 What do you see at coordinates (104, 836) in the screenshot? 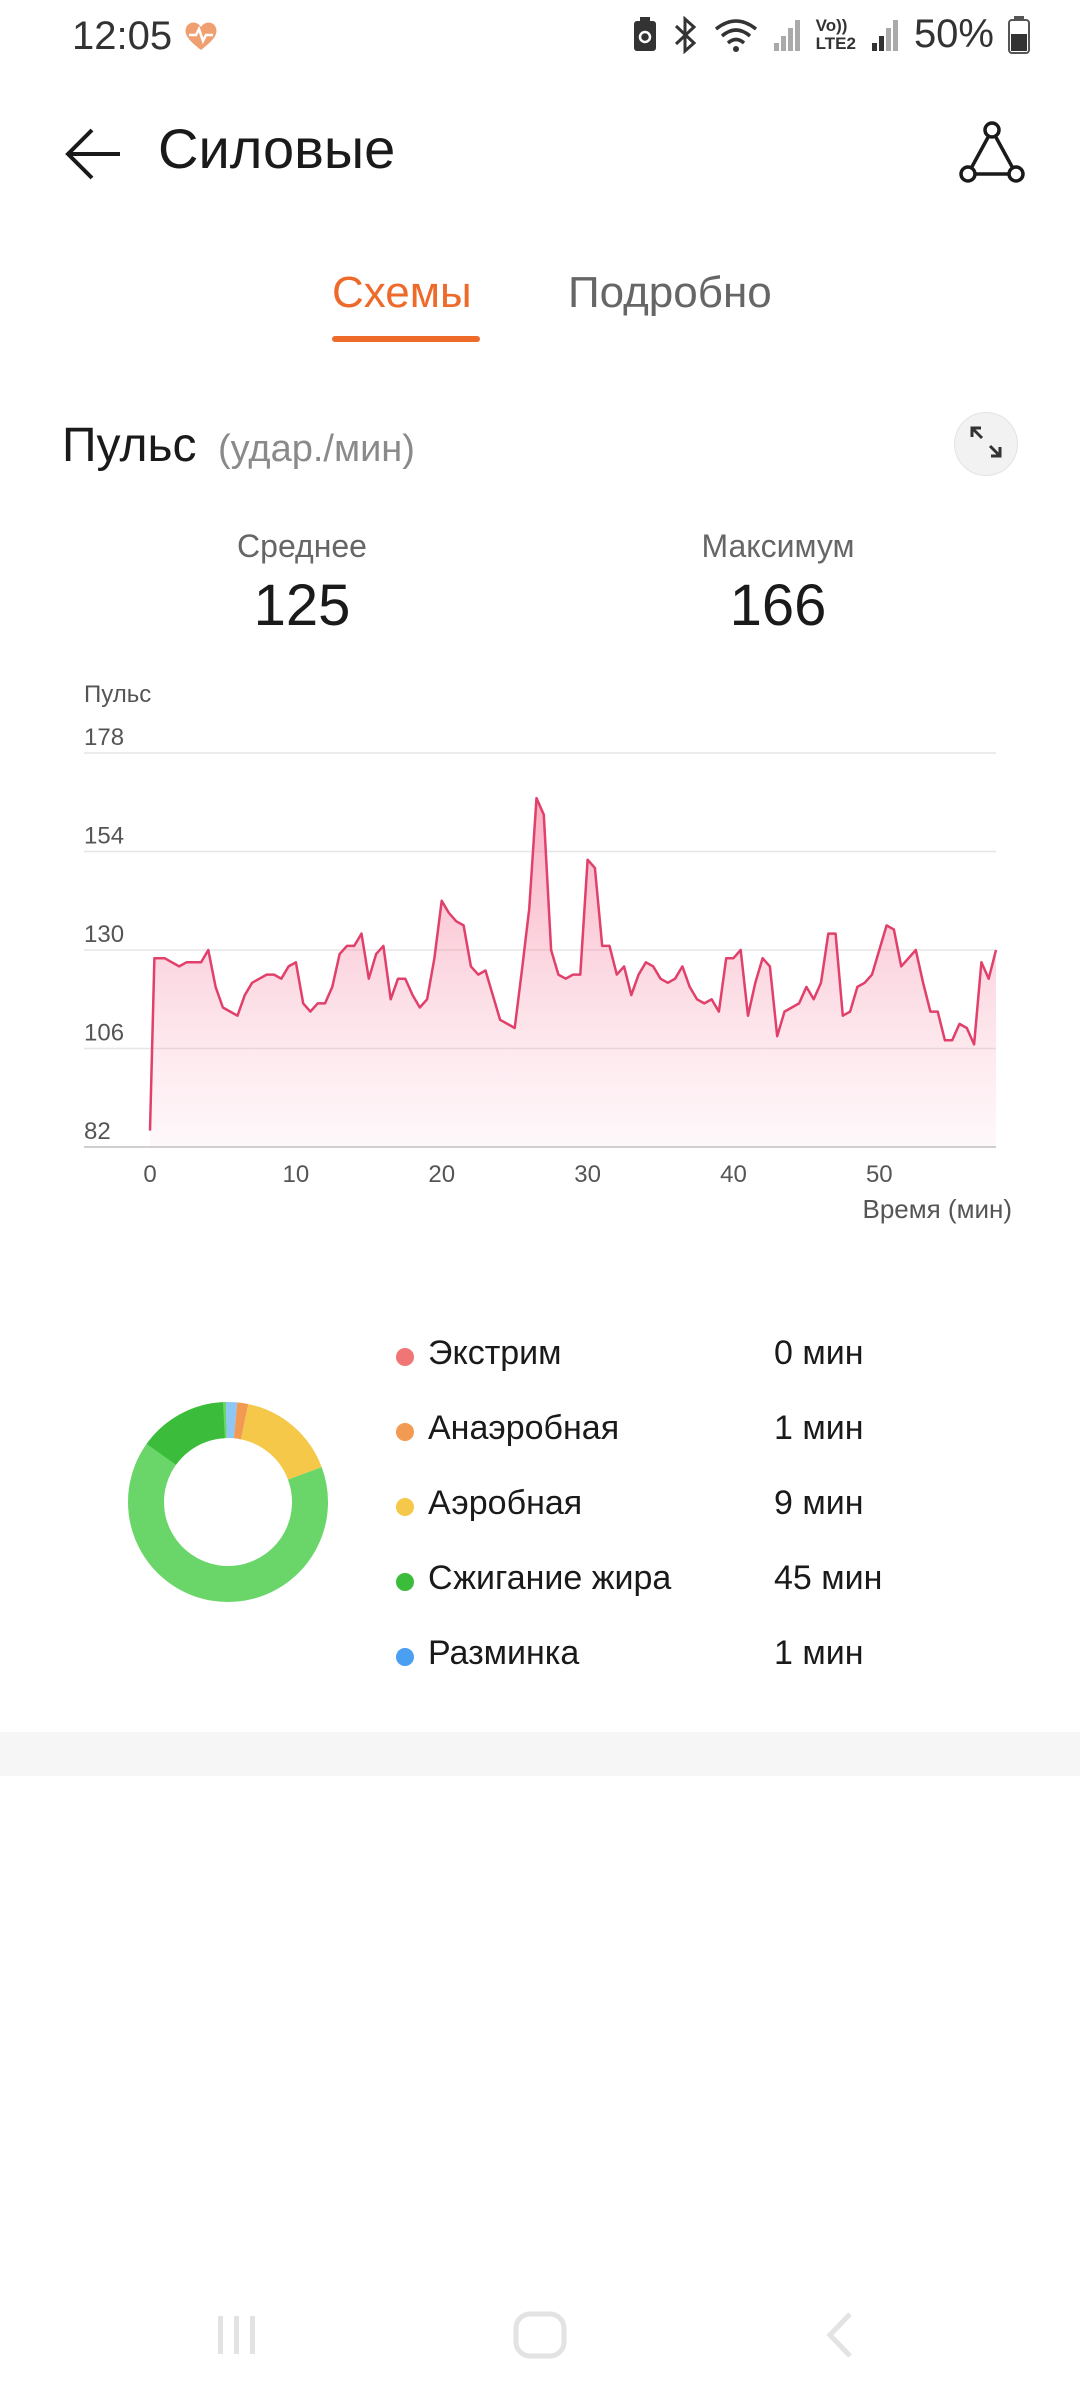
I see `y-tick-label: 154` at bounding box center [104, 836].